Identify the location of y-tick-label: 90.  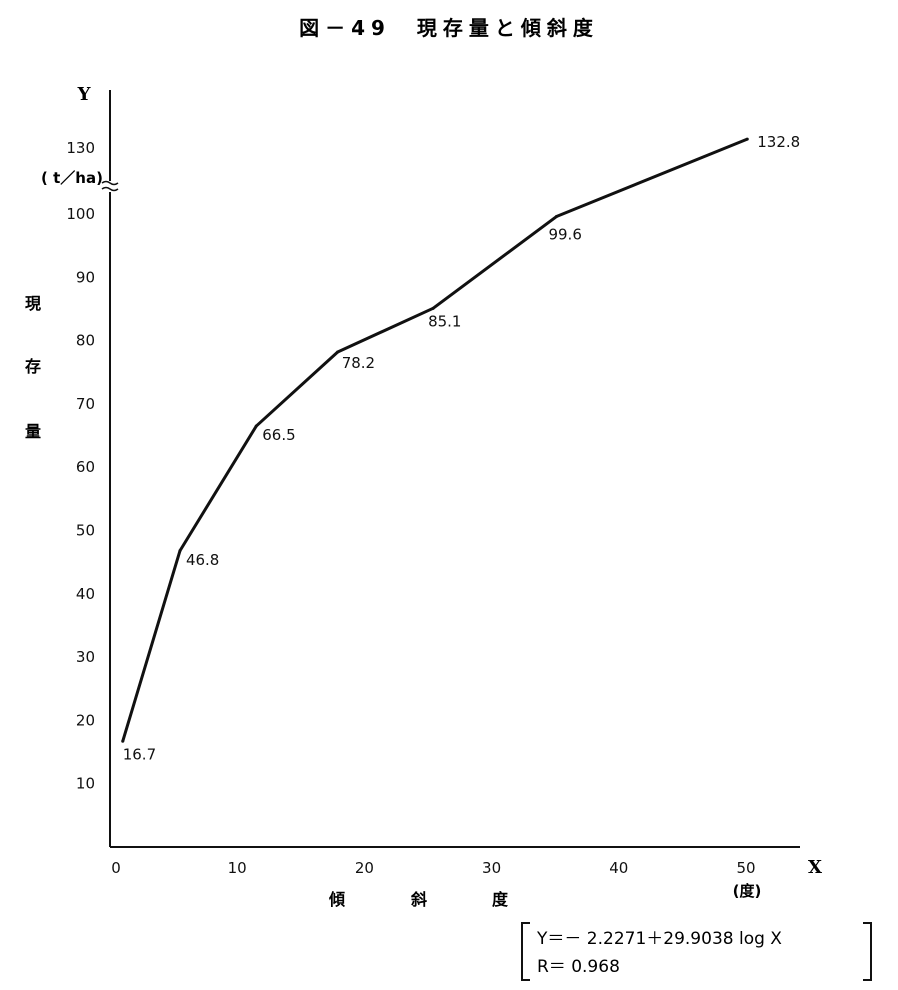
(85, 277).